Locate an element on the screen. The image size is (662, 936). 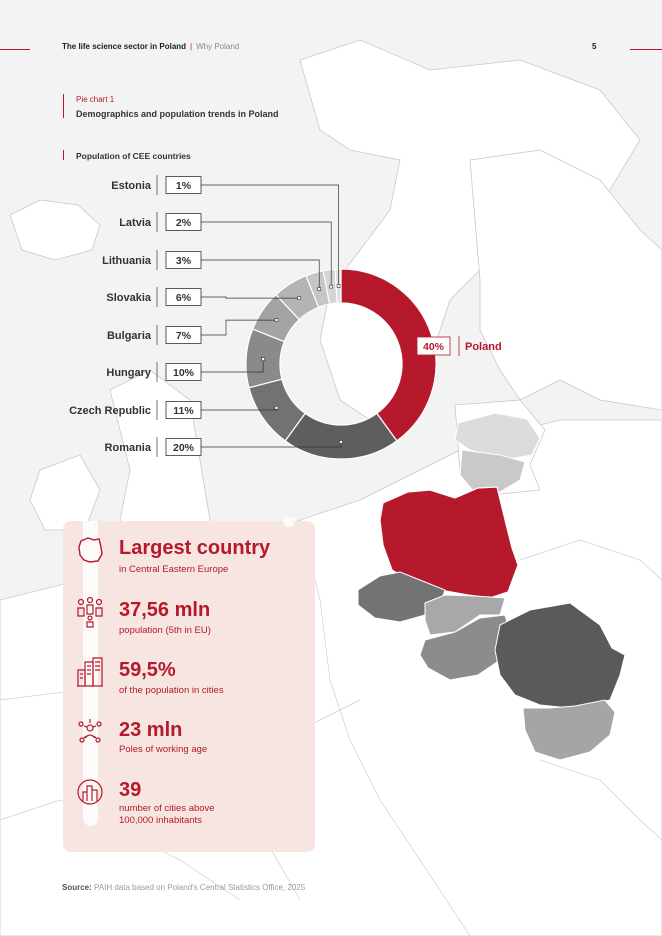
label-slovakia: Slovakia is located at coordinates (129, 298).